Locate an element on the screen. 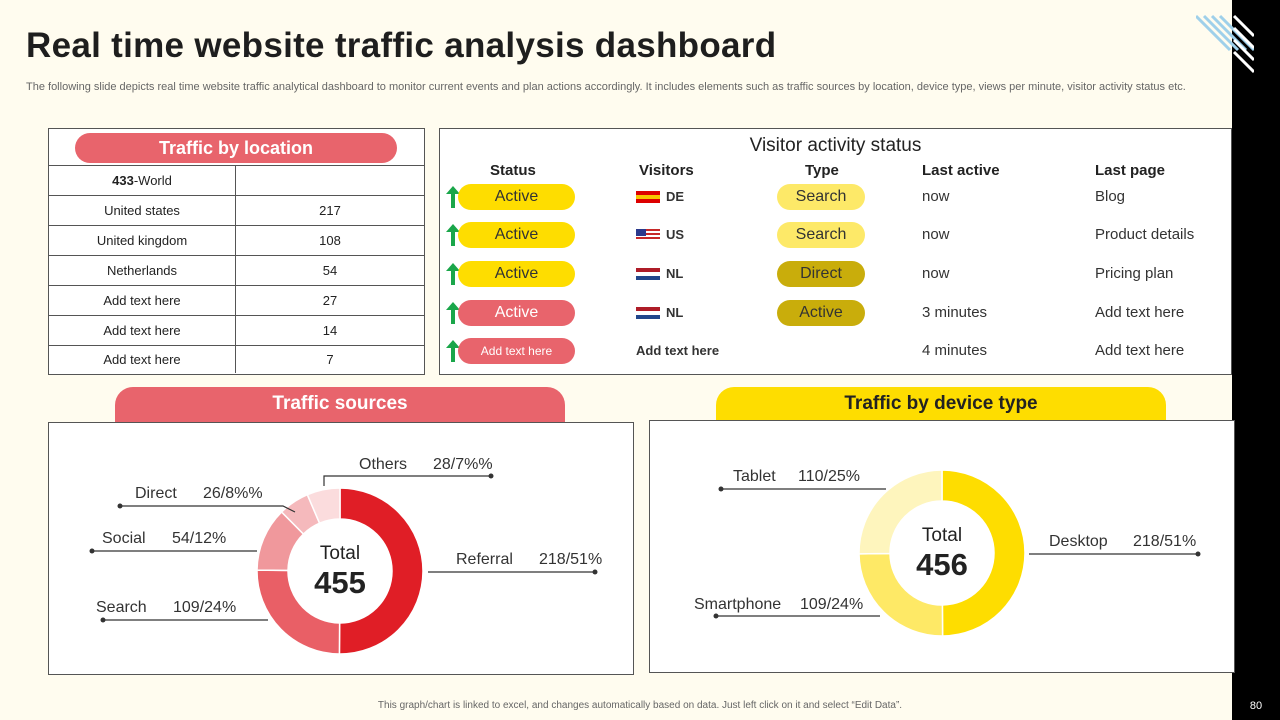 The image size is (1280, 720). last-page-value: Blog is located at coordinates (1110, 196).